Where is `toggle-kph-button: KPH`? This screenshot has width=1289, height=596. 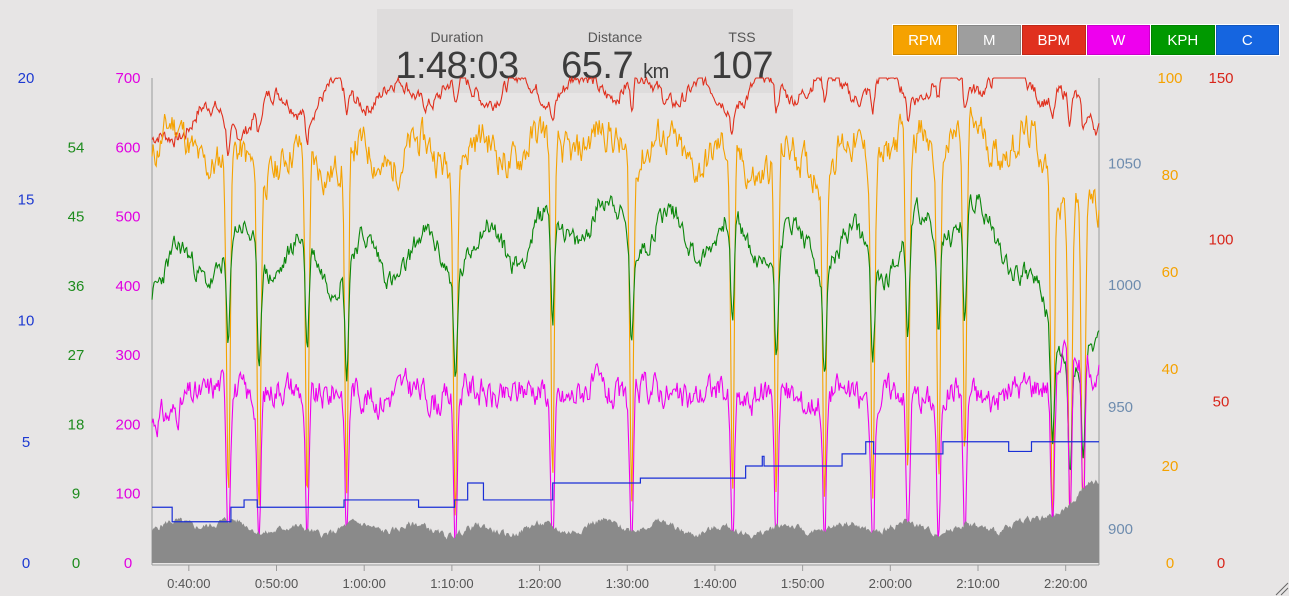
toggle-kph-button: KPH is located at coordinates (1183, 40).